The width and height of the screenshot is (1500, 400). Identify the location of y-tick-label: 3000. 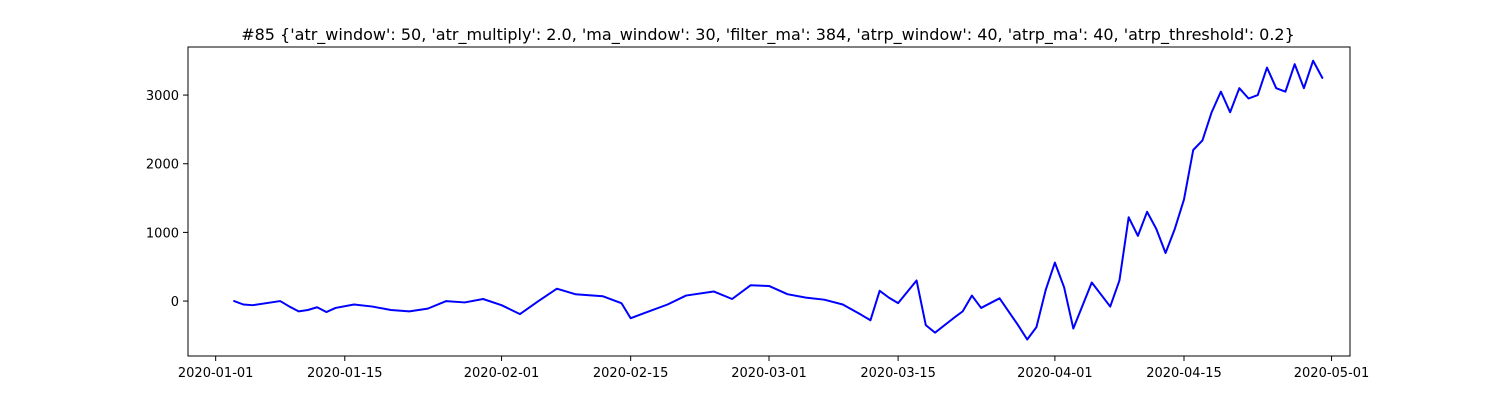
(162, 96).